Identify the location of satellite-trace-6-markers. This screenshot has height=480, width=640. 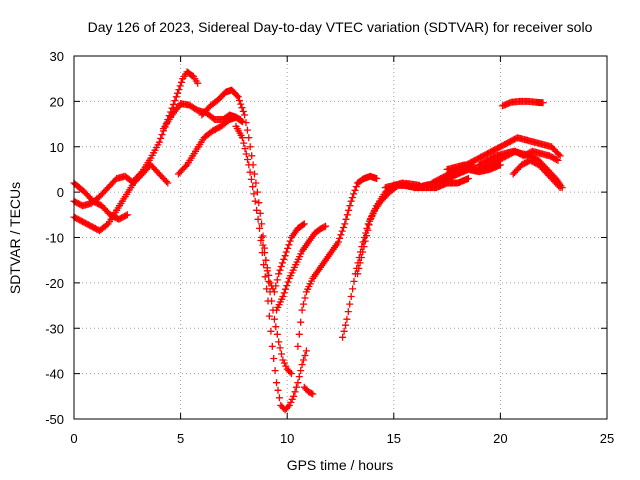
(209, 145).